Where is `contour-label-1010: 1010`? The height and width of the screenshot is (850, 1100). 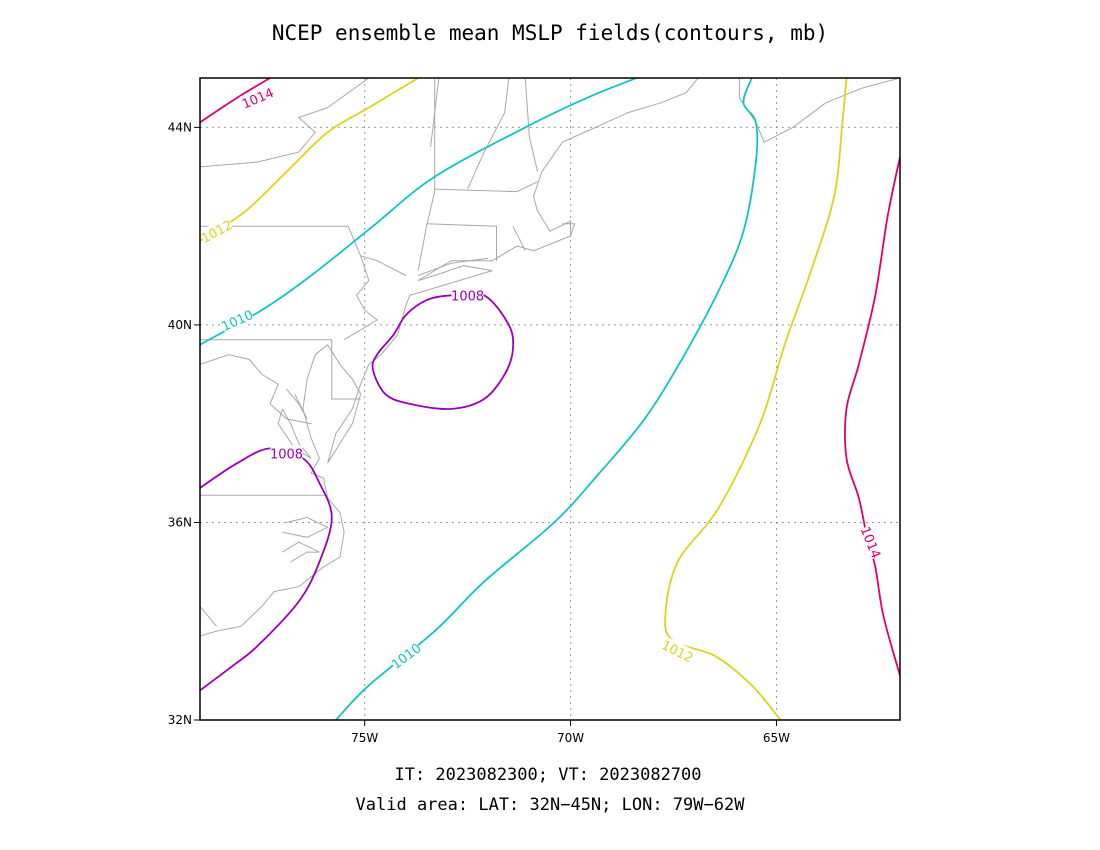 contour-label-1010: 1010 is located at coordinates (237, 320).